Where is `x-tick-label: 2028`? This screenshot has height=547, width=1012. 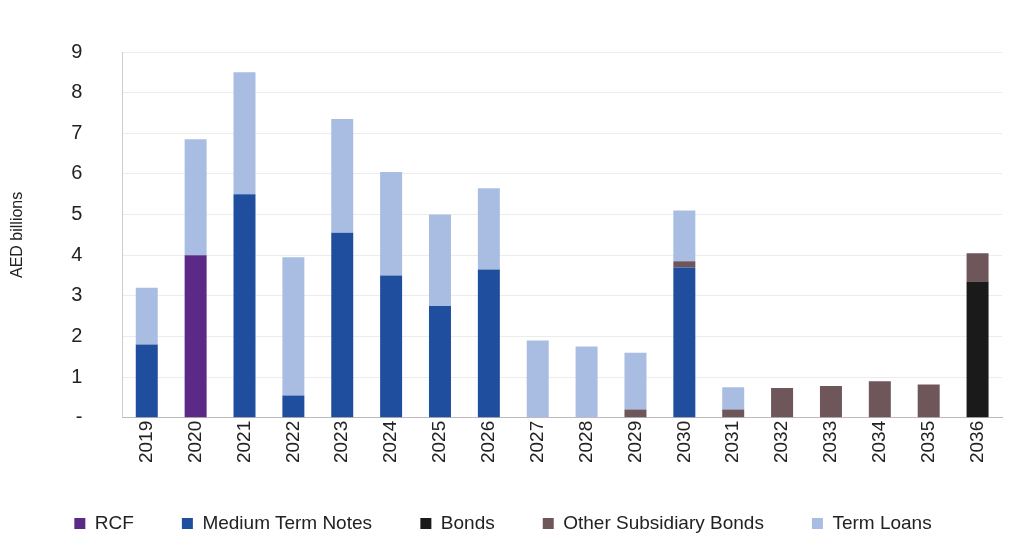
x-tick-label: 2028 is located at coordinates (585, 442).